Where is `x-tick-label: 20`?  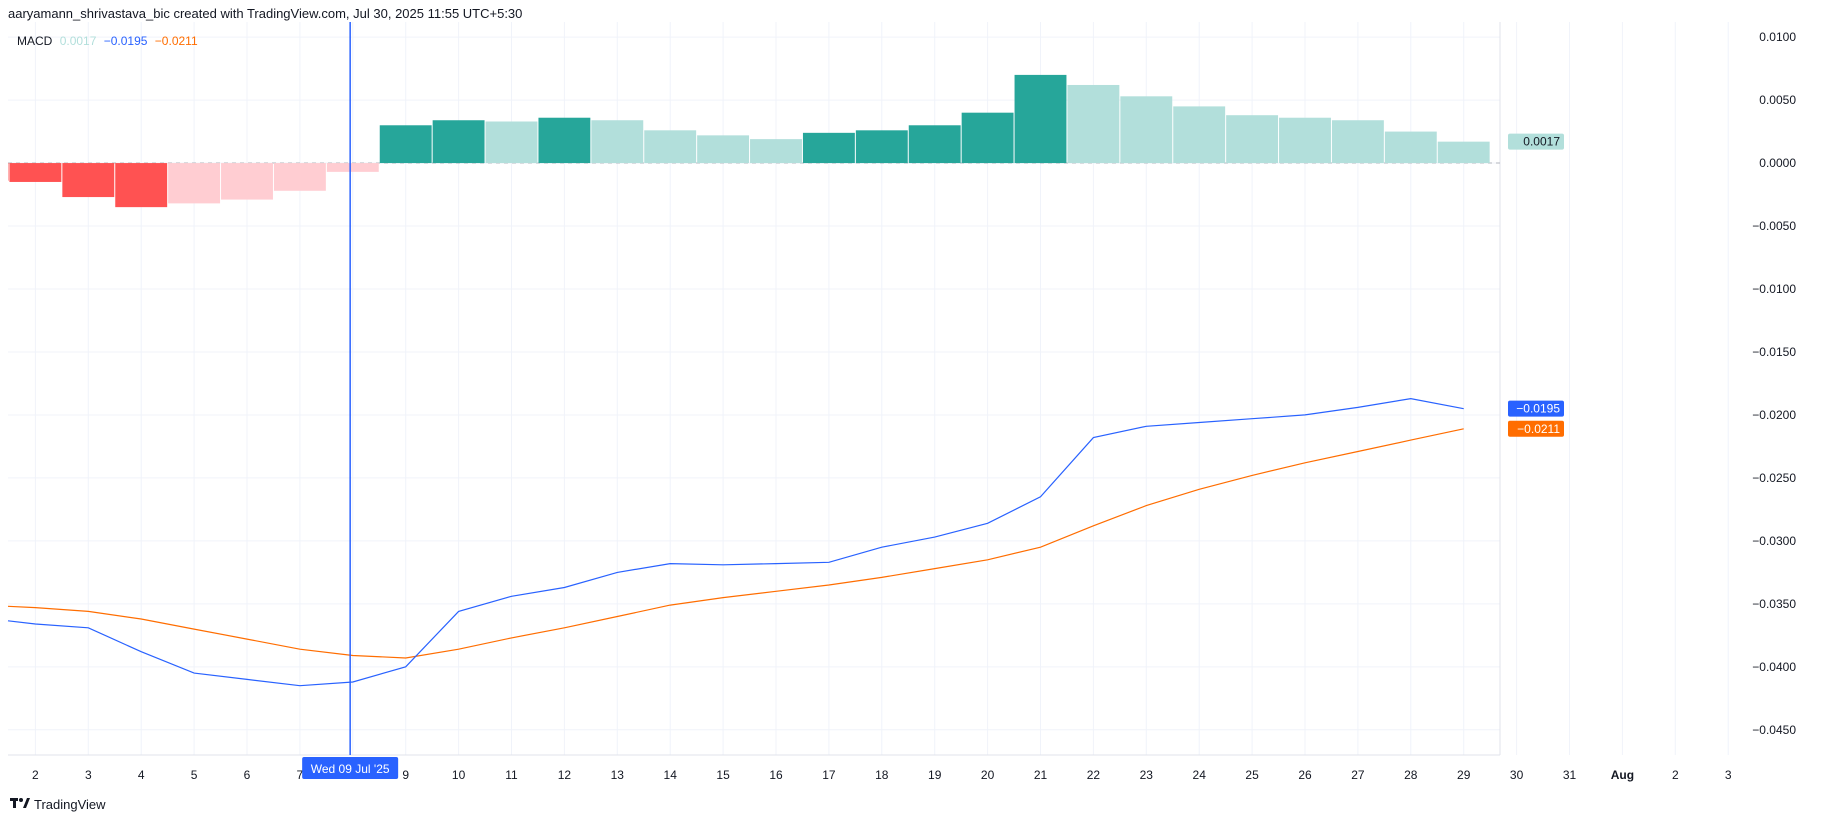 x-tick-label: 20 is located at coordinates (988, 775).